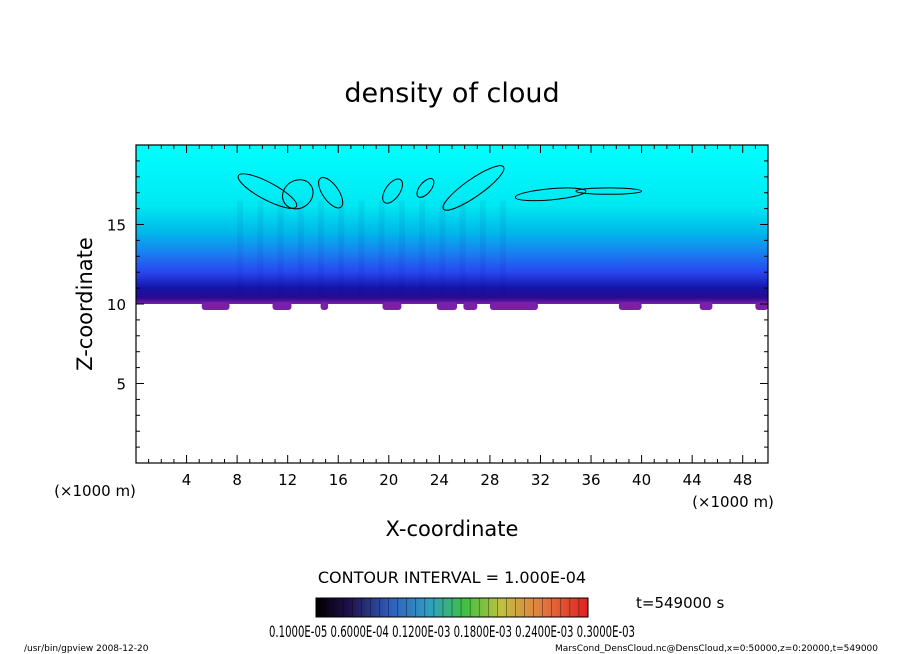 This screenshot has height=654, width=904. Describe the element at coordinates (116, 305) in the screenshot. I see `y-tick-label: 10` at that location.